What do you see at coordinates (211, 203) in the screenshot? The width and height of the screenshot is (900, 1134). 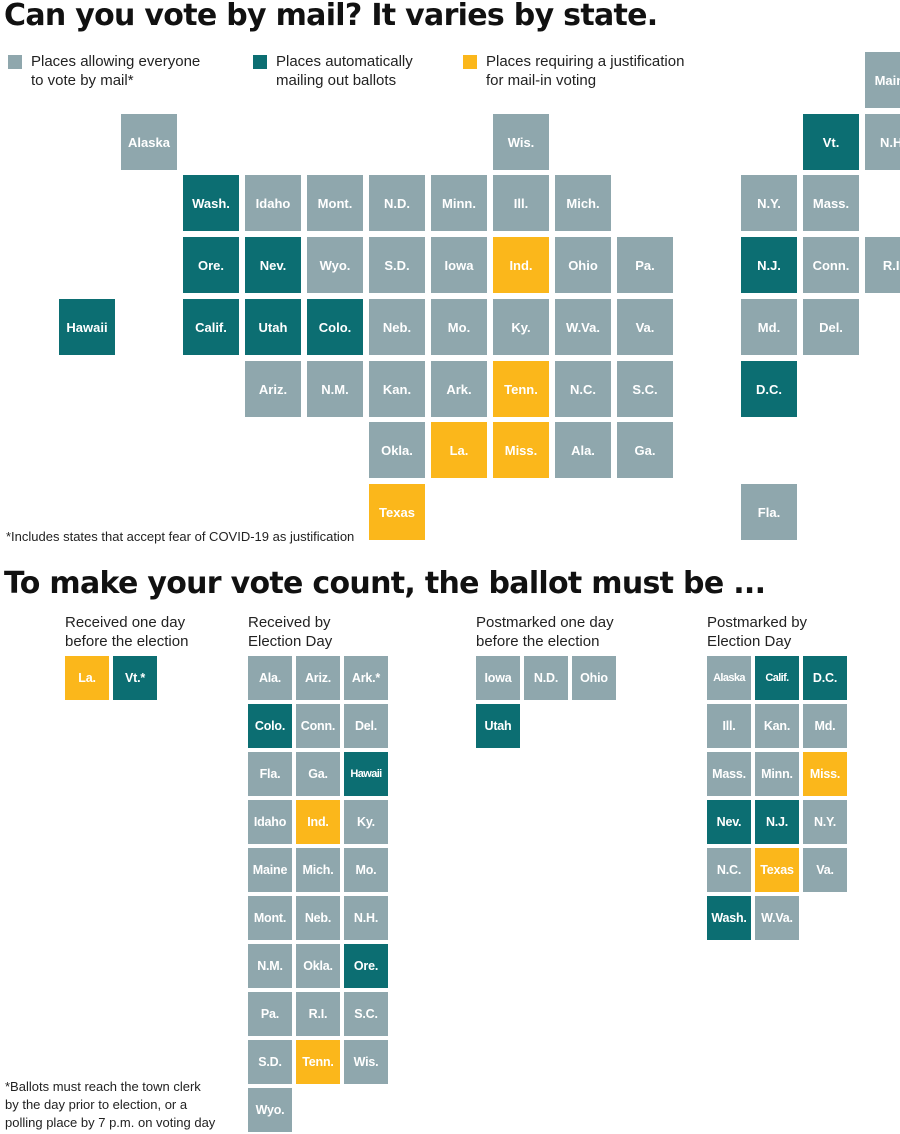 I see `map-tile-wash: Wash.` at bounding box center [211, 203].